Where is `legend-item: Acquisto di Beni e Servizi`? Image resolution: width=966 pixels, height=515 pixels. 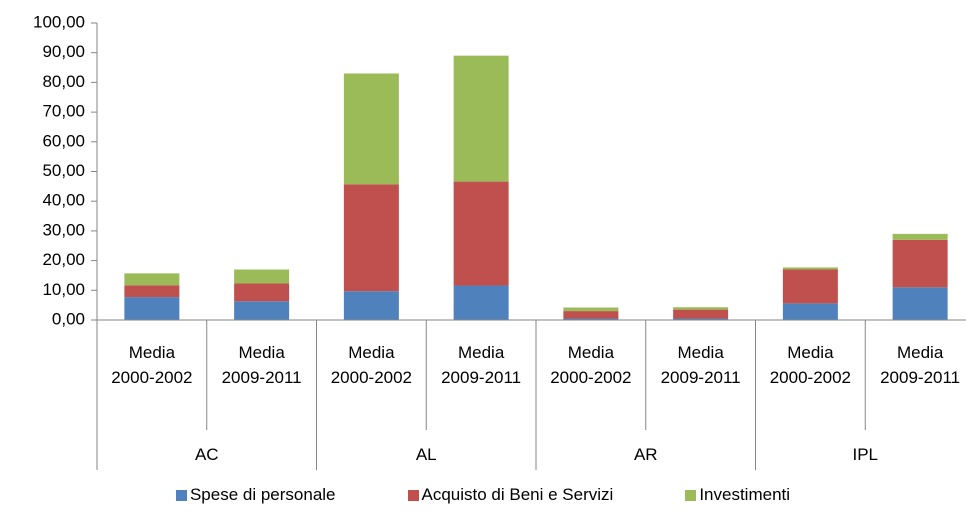
legend-item: Acquisto di Beni e Servizi is located at coordinates (510, 495).